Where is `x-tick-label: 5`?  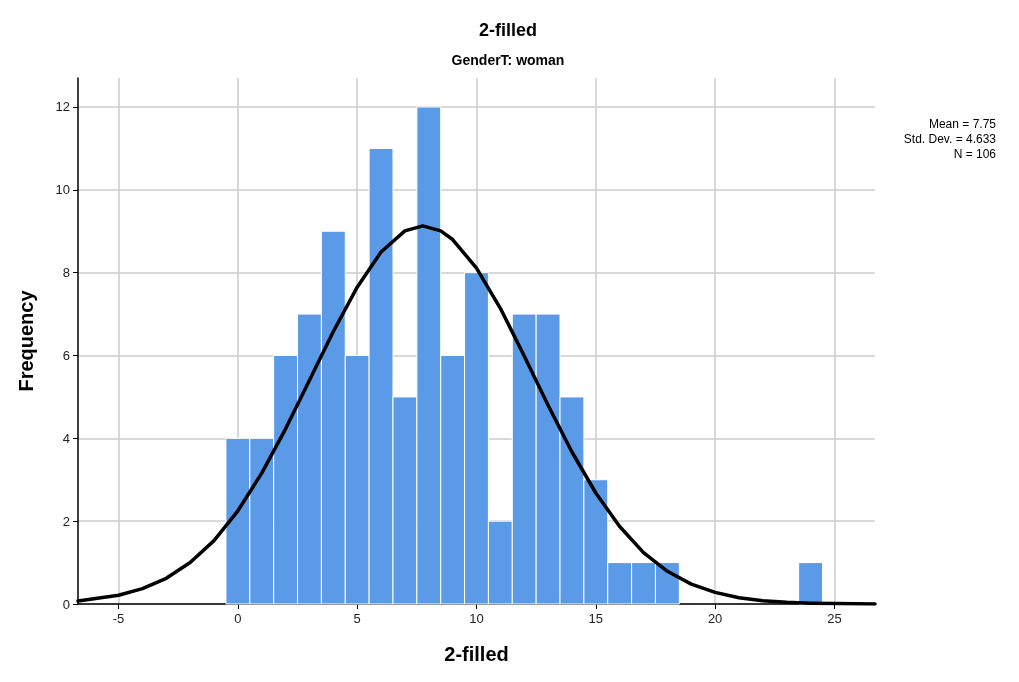
x-tick-label: 5 is located at coordinates (357, 618).